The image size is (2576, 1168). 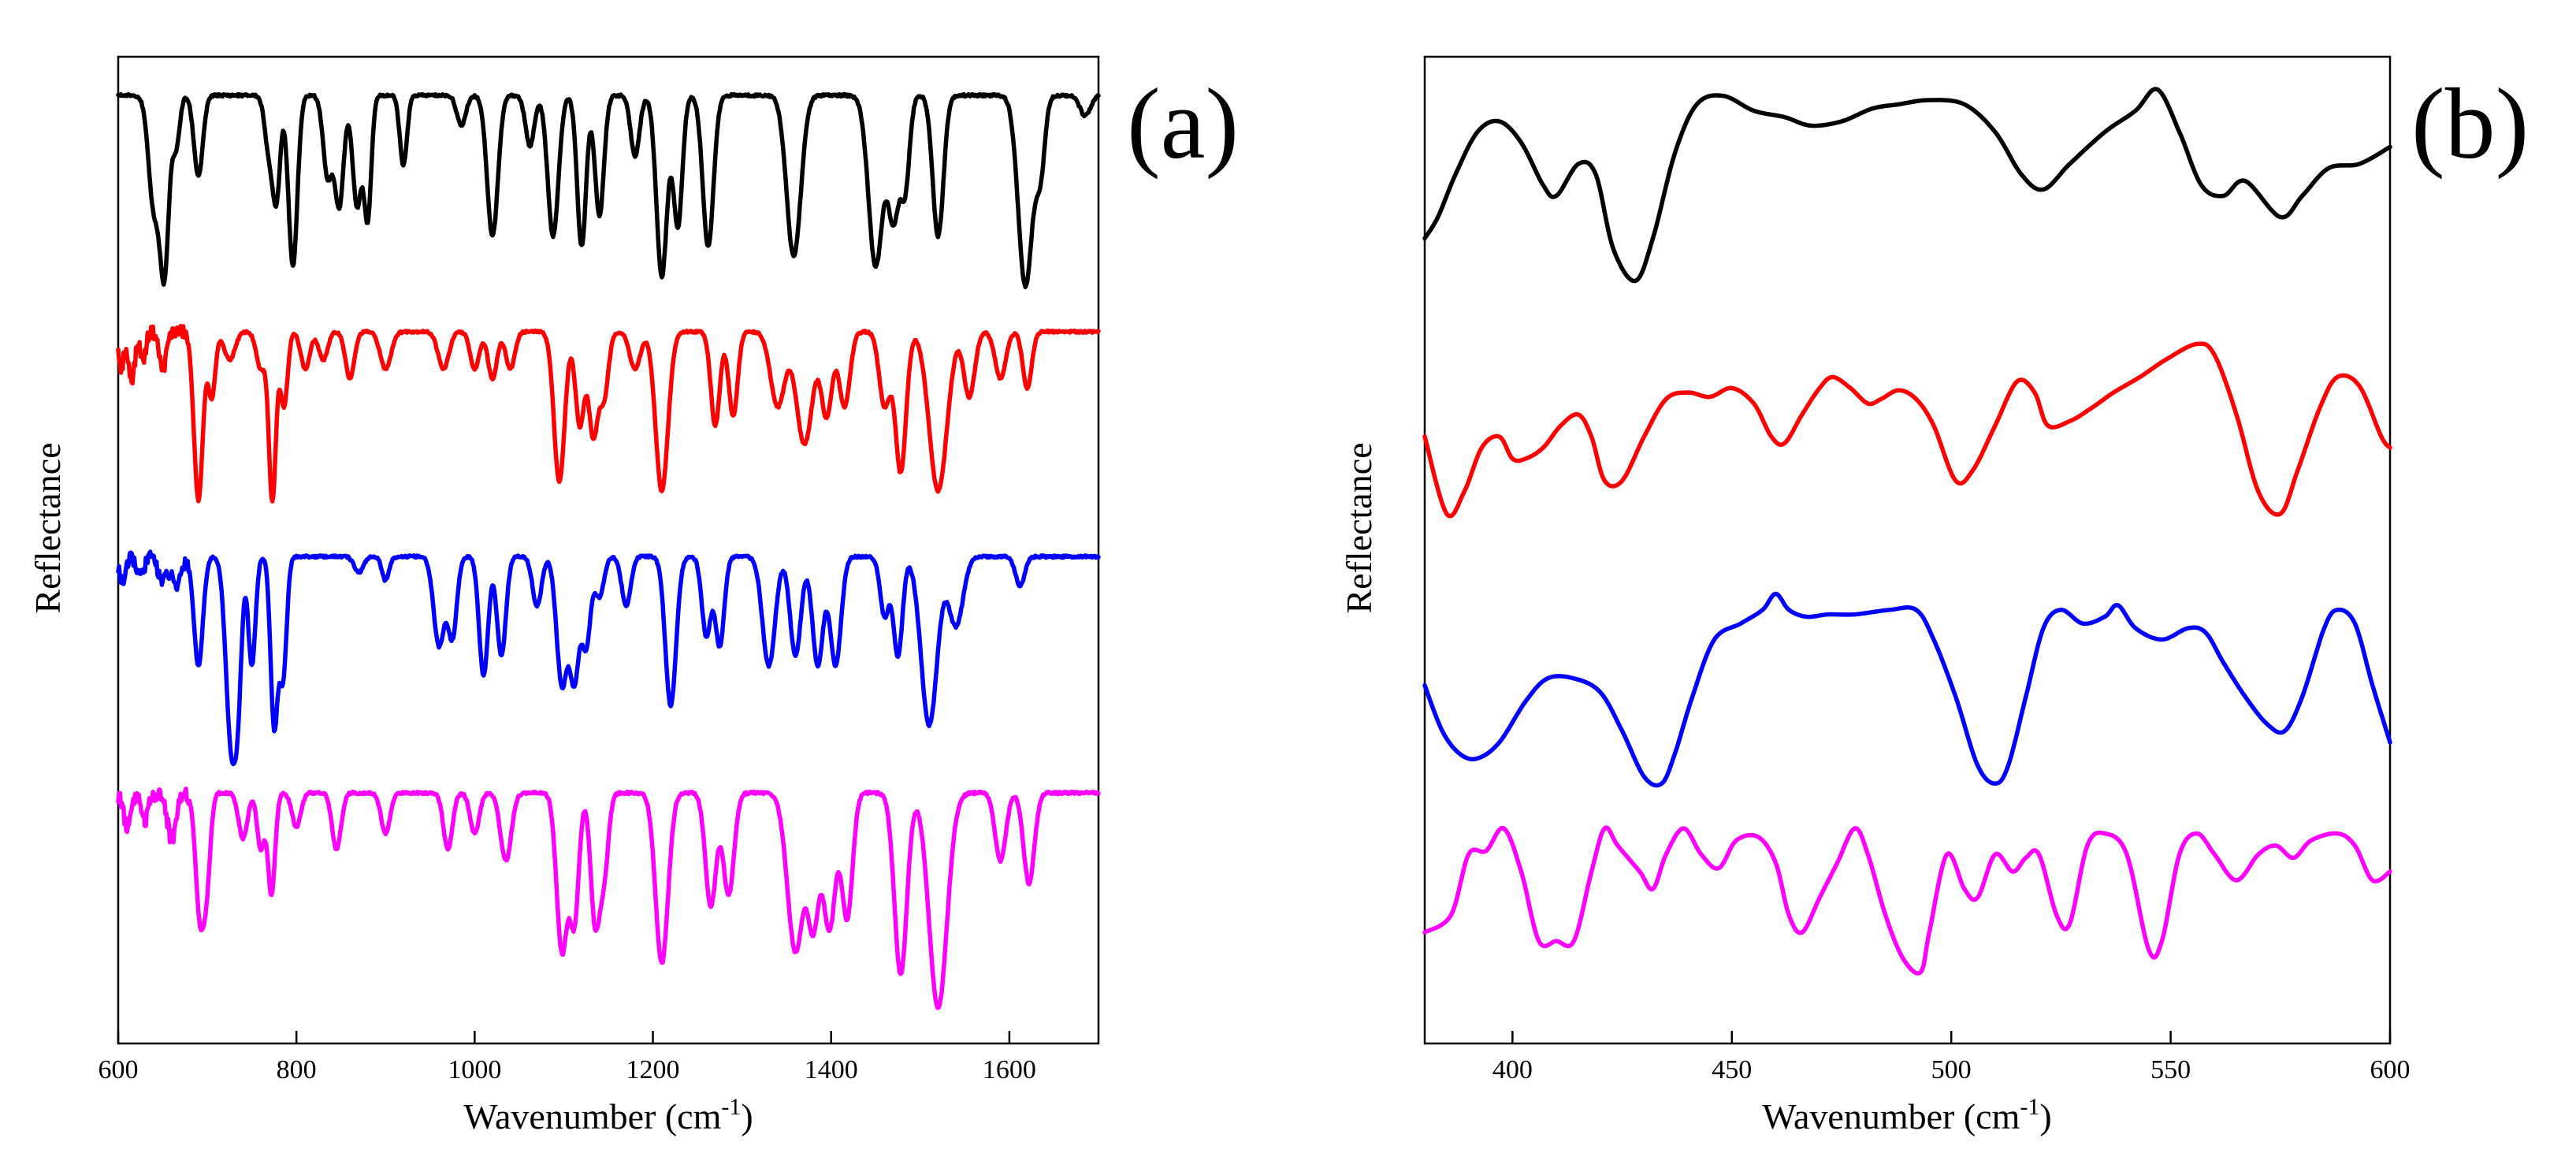 I want to click on panel-label-b: (b), so click(x=2470, y=124).